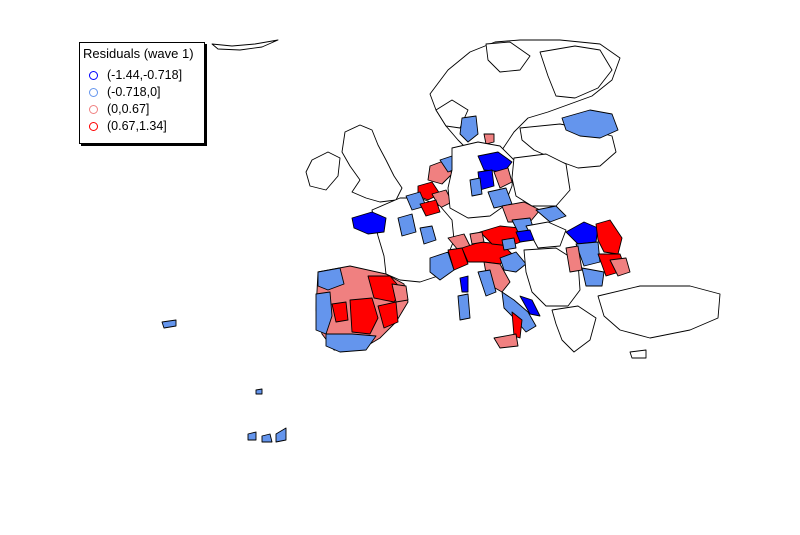  I want to click on region-italy-puglia, so click(530, 306).